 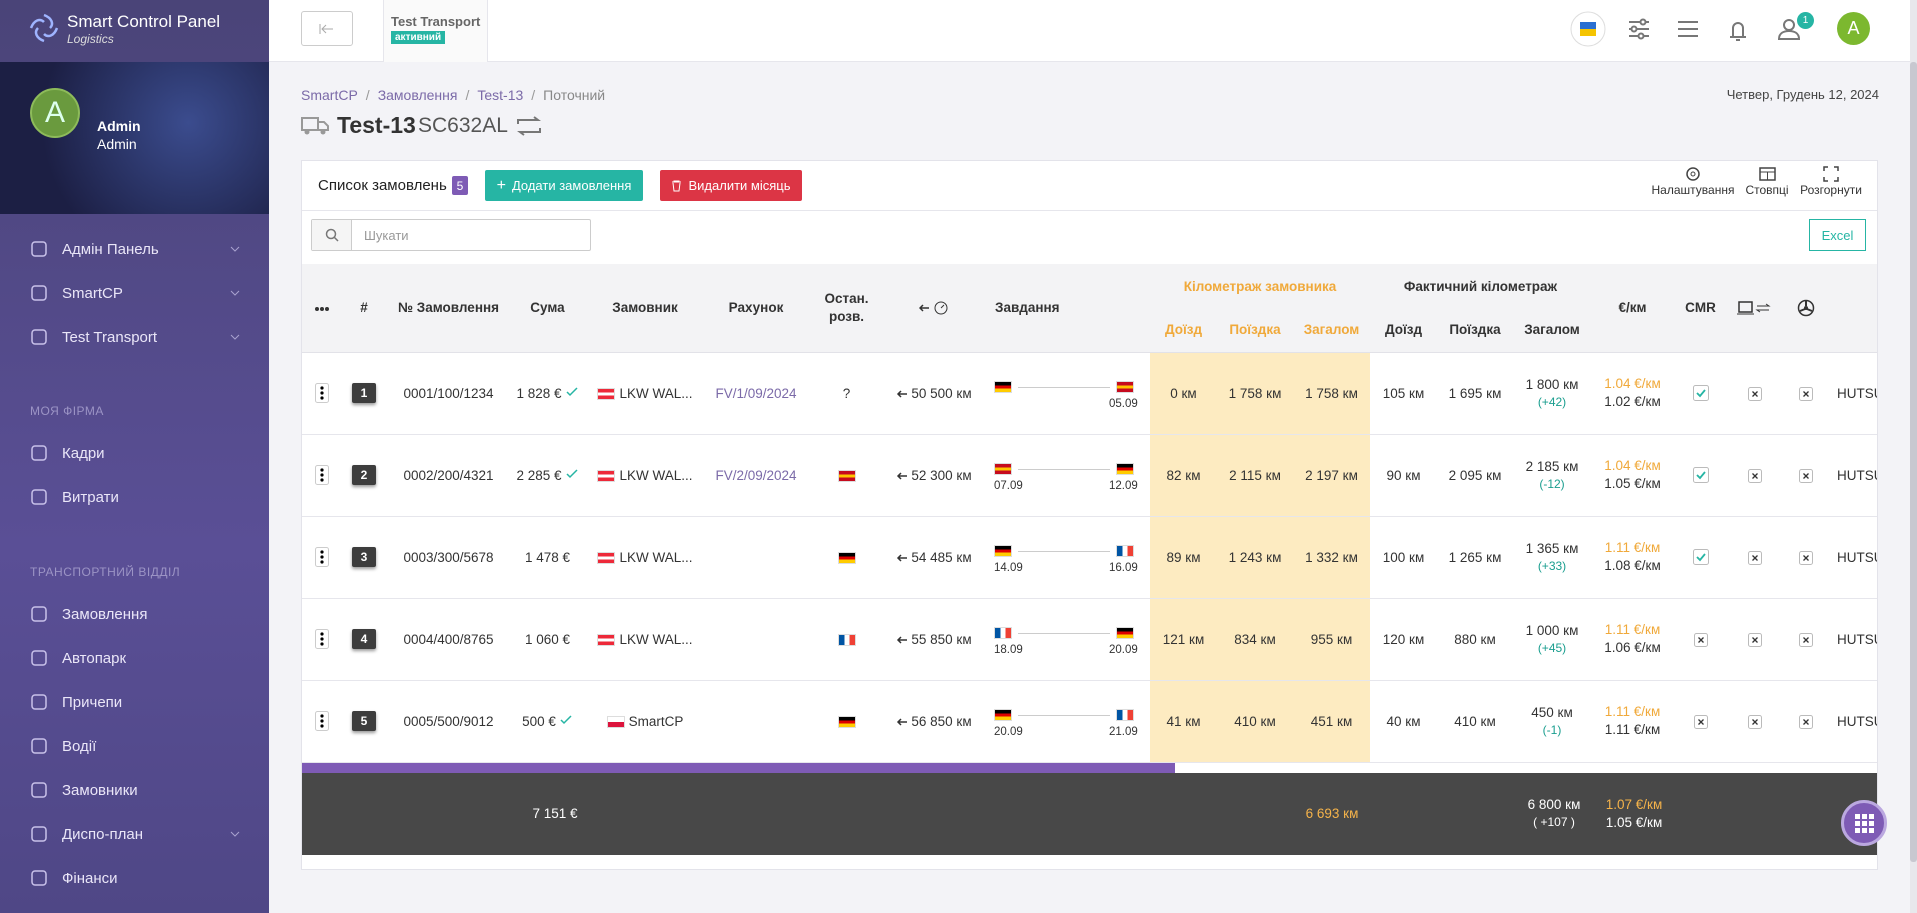 I want to click on menu-item: Водії, so click(x=135, y=746).